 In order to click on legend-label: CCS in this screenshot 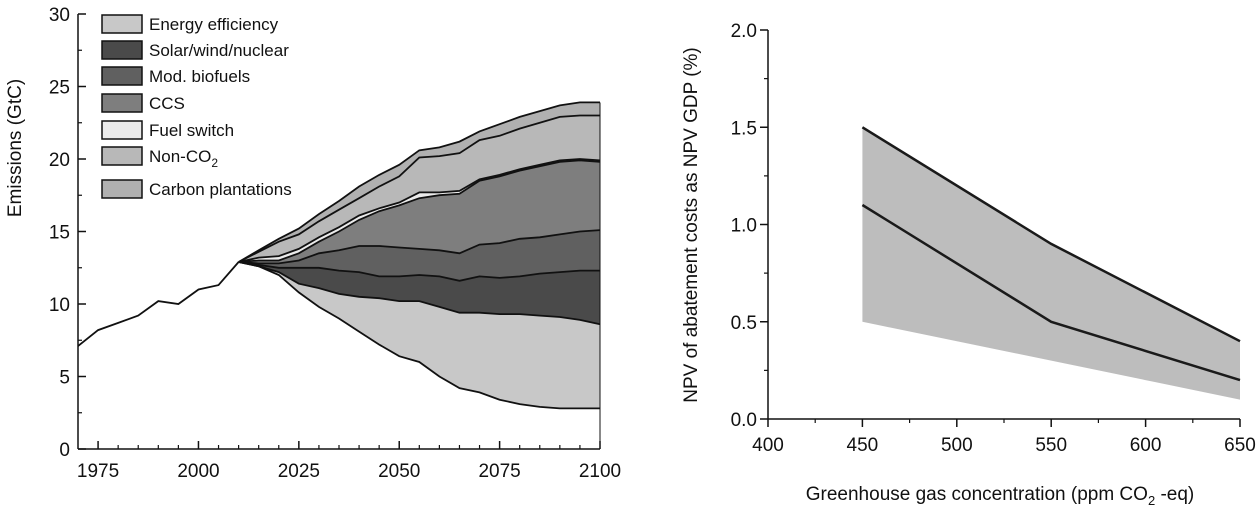, I will do `click(167, 103)`.